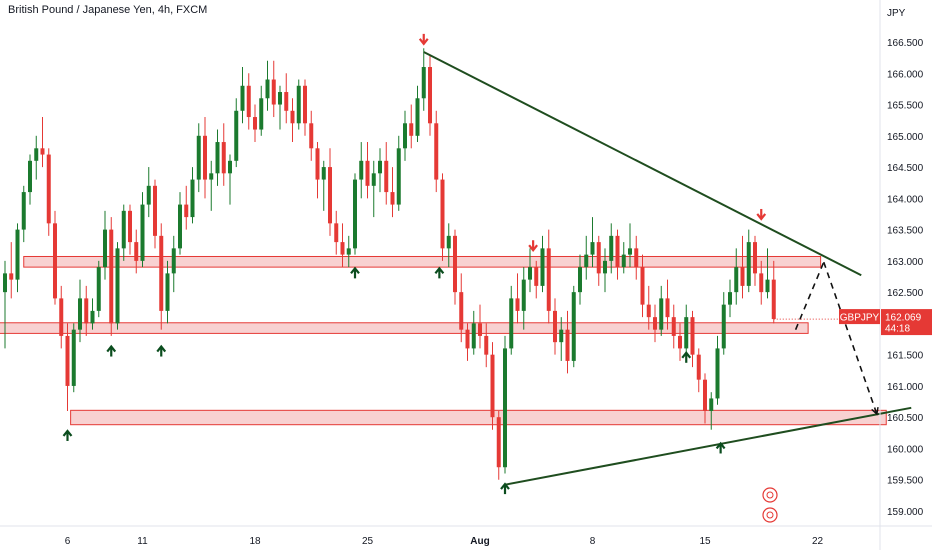  I want to click on symbol-badge-label: GBPJPY, so click(860, 318).